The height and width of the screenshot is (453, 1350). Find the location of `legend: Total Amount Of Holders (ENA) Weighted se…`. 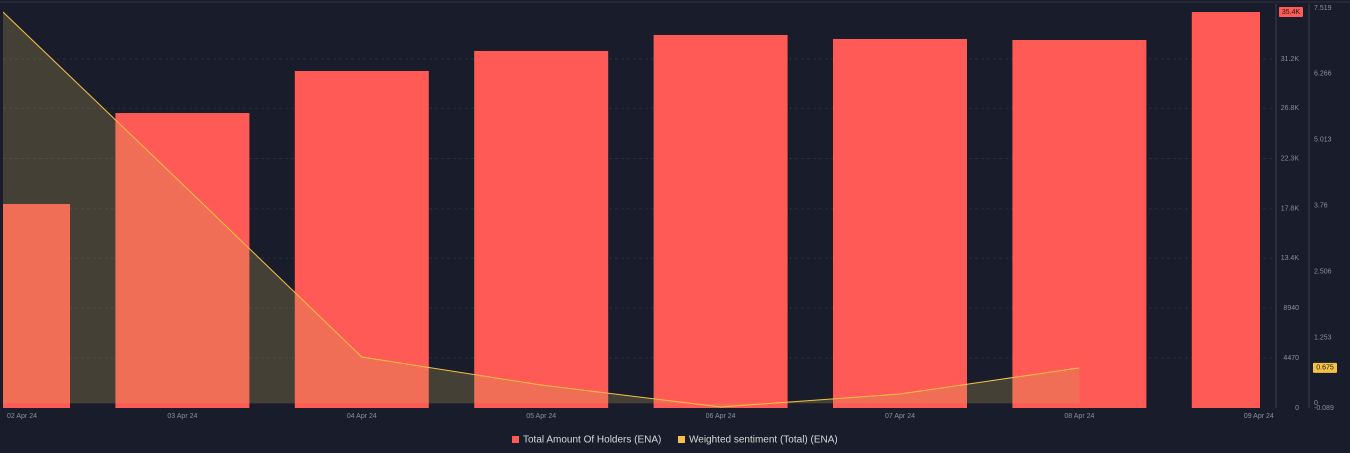

legend: Total Amount Of Holders (ENA) Weighted se… is located at coordinates (675, 440).